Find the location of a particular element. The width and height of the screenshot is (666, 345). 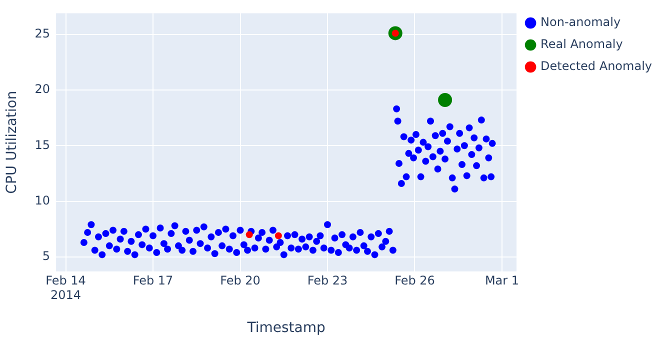

y-tick-label: 10 is located at coordinates (42, 200).